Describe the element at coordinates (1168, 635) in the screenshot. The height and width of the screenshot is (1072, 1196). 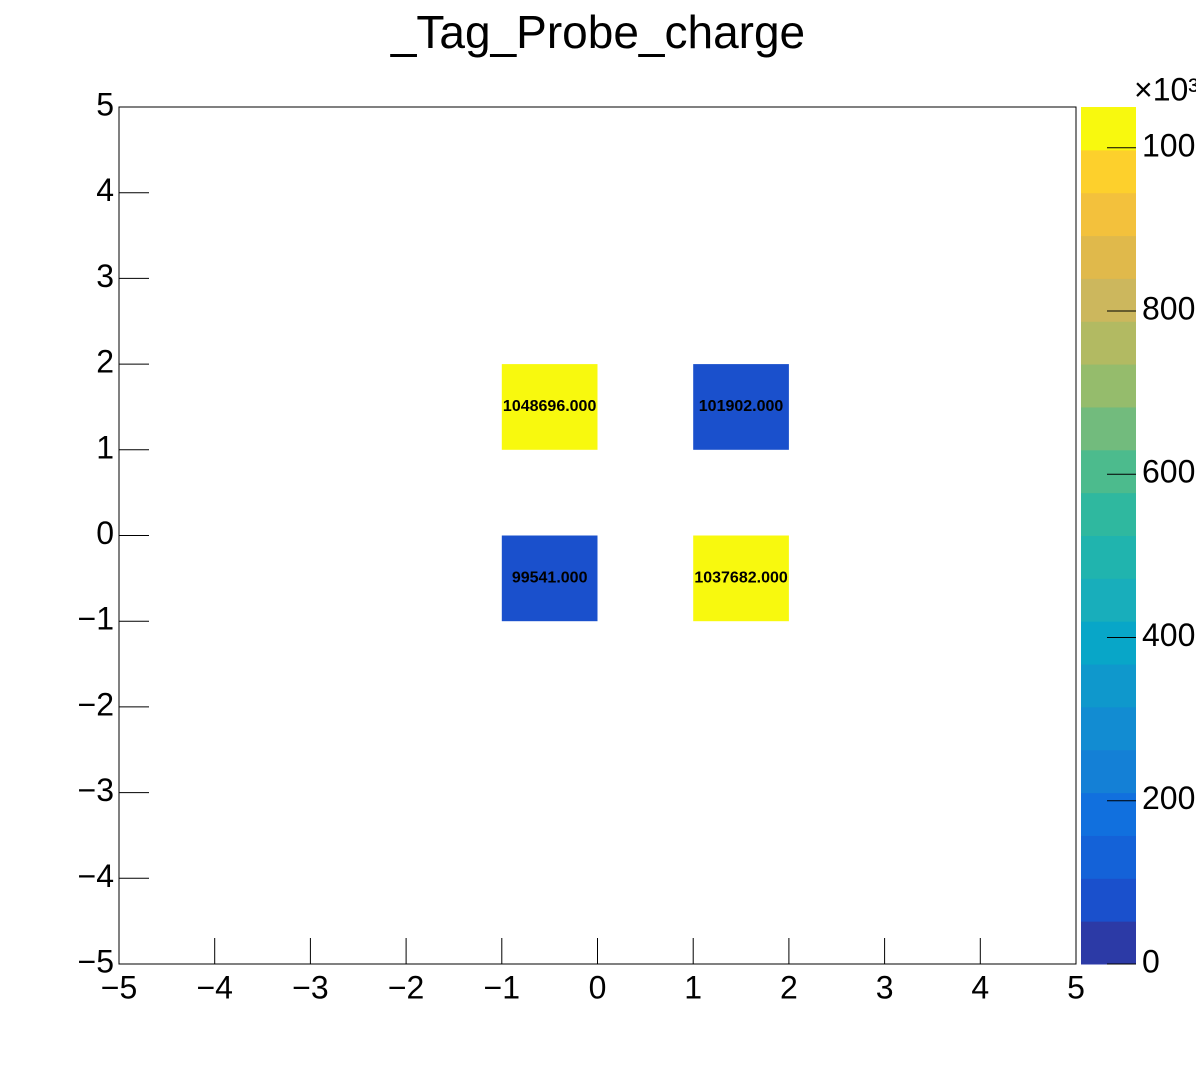
I see `z-tick-label: 400` at that location.